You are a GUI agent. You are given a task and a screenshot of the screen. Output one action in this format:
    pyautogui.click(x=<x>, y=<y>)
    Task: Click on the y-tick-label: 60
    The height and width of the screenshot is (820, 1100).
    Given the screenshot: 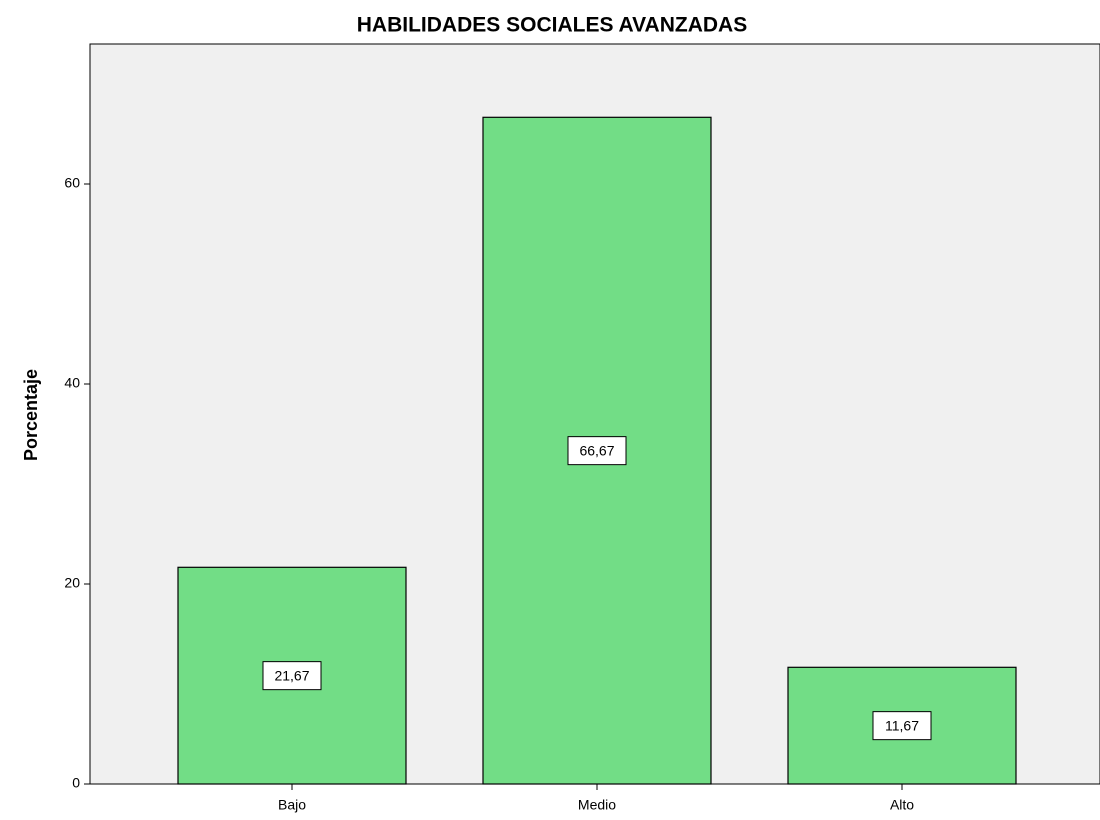 What is the action you would take?
    pyautogui.click(x=72, y=183)
    